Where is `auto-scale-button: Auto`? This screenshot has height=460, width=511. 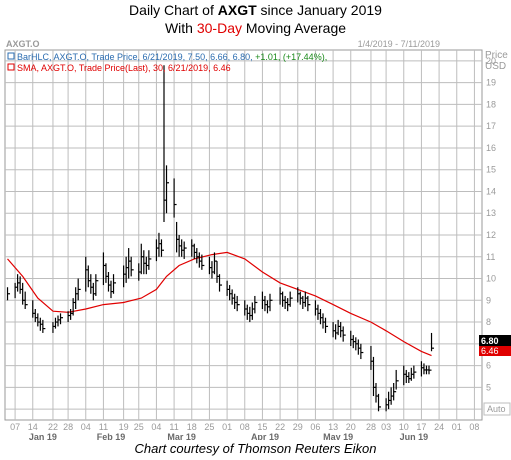
auto-scale-button: Auto is located at coordinates (497, 409).